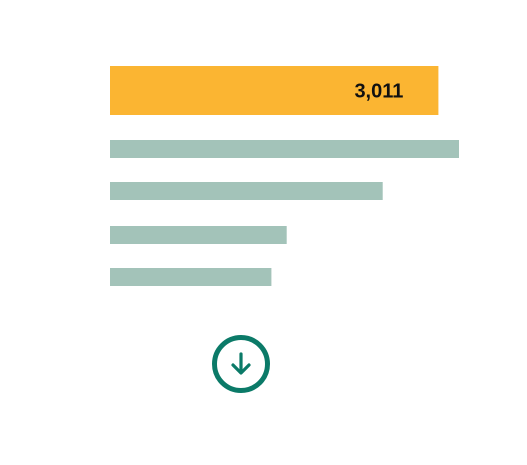 The width and height of the screenshot is (527, 465). I want to click on download-arrow-icon, so click(241, 363).